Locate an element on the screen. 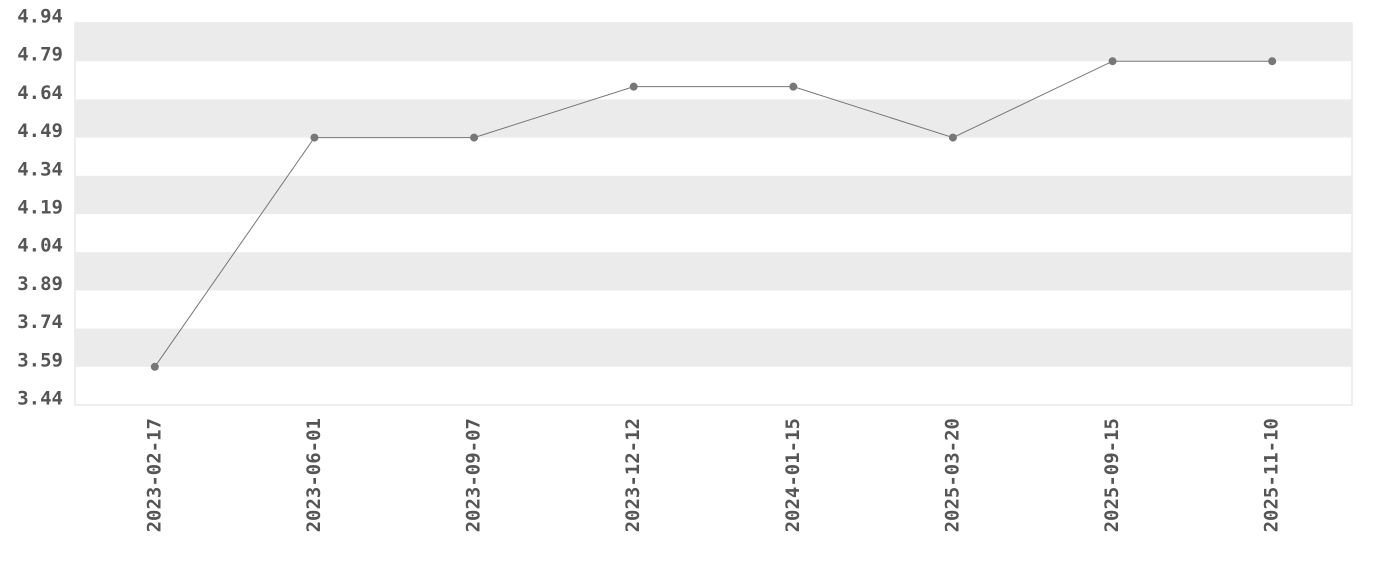 The height and width of the screenshot is (580, 1380). x-tick-label: 2023-09-07 is located at coordinates (474, 475).